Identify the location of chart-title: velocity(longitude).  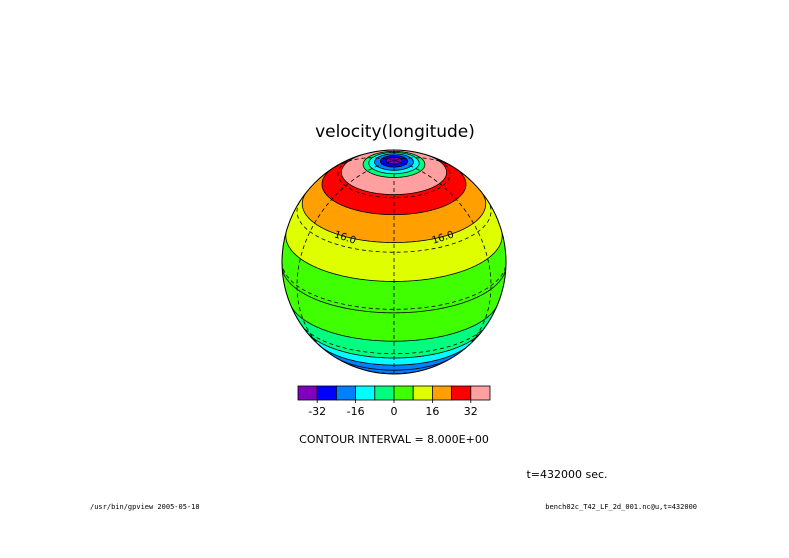
(395, 132).